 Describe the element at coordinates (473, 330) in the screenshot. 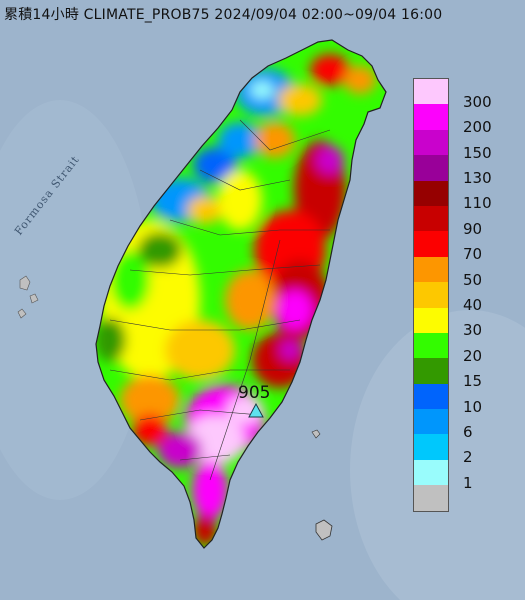

I see `legend-label: 30` at that location.